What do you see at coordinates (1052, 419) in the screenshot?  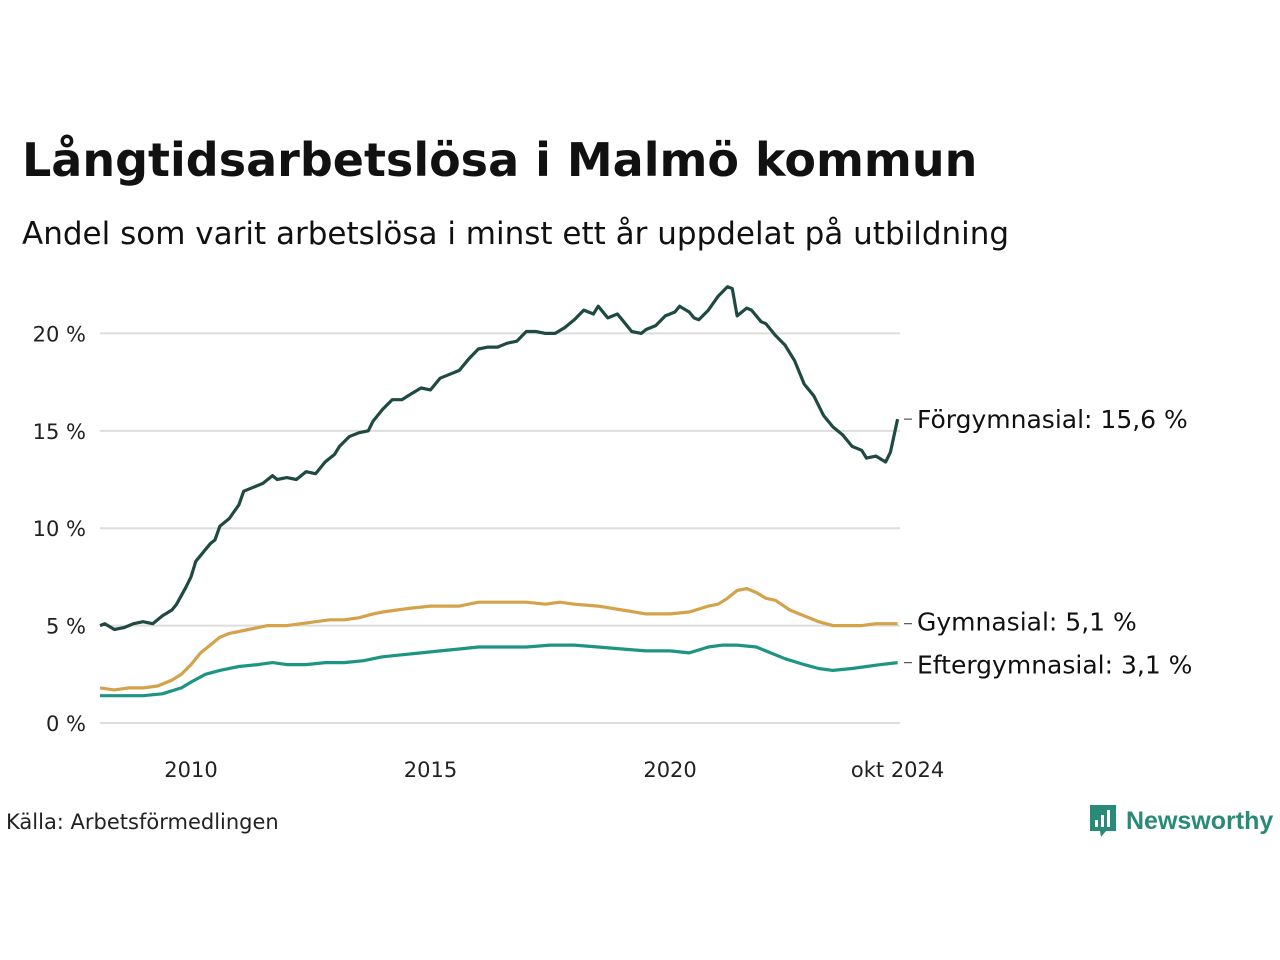 I see `end-label-förgymnasial: Förgymnasial: 15,6 %` at bounding box center [1052, 419].